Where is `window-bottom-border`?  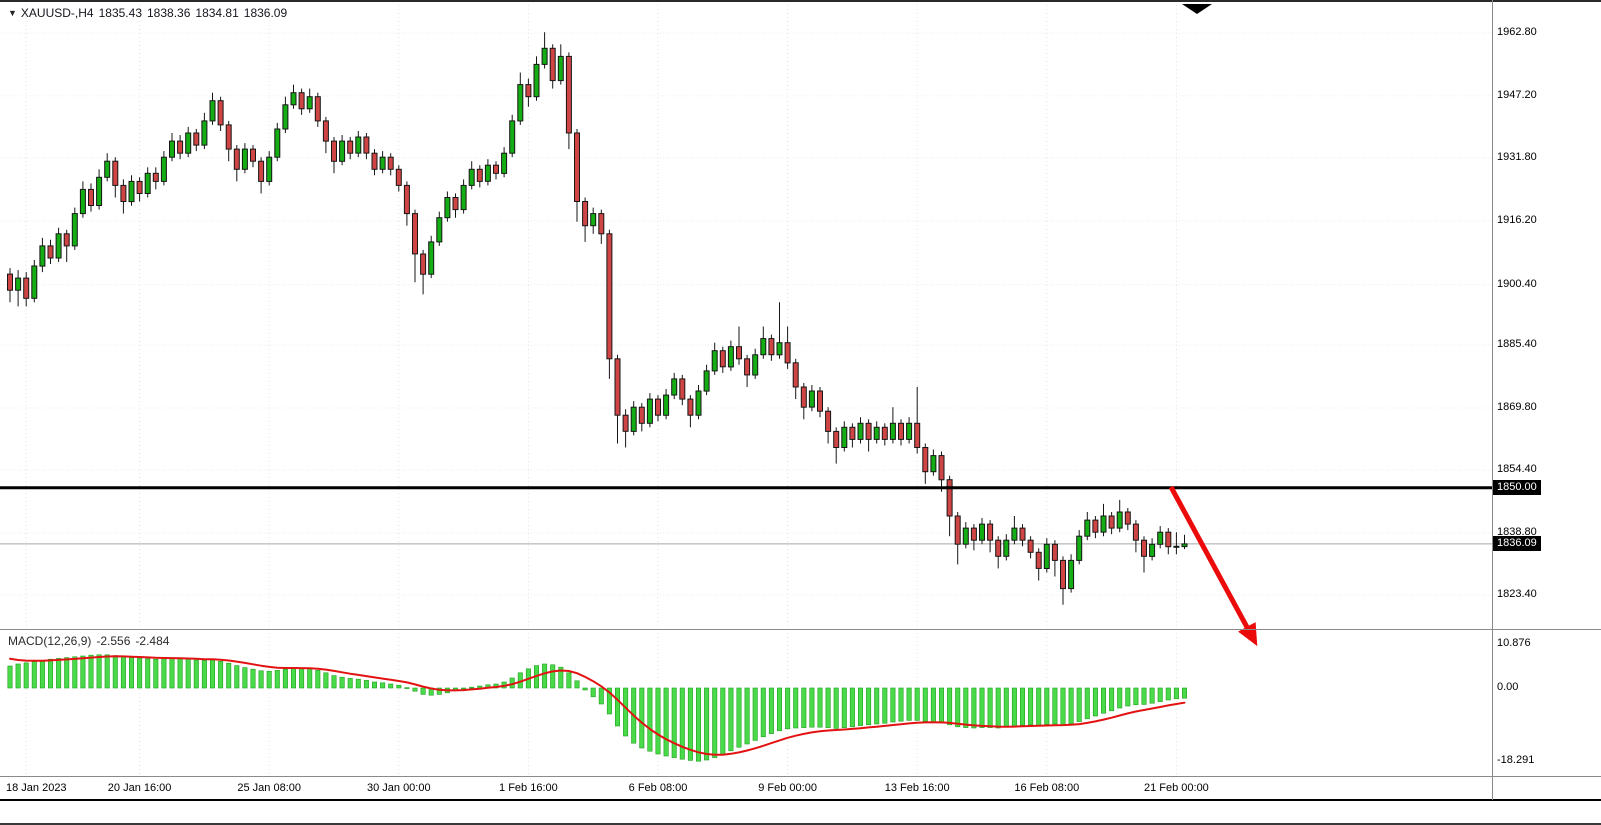
window-bottom-border is located at coordinates (800, 824).